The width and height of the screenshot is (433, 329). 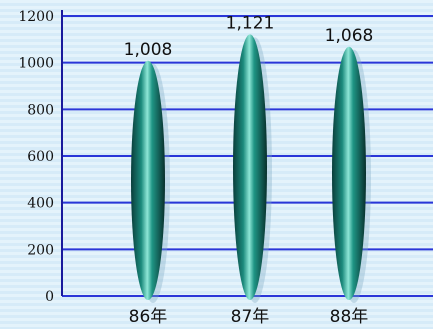 What do you see at coordinates (36, 64) in the screenshot?
I see `y-tick-label: 1000` at bounding box center [36, 64].